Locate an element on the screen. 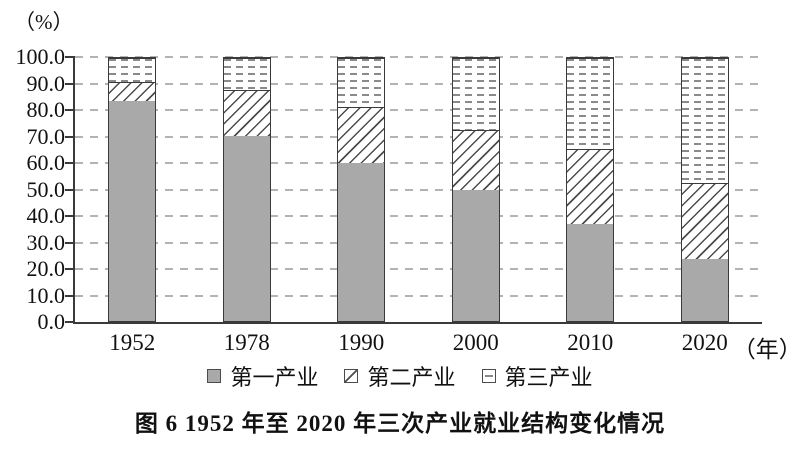 The height and width of the screenshot is (470, 800). y-tick-label: 90.0 is located at coordinates (46, 83).